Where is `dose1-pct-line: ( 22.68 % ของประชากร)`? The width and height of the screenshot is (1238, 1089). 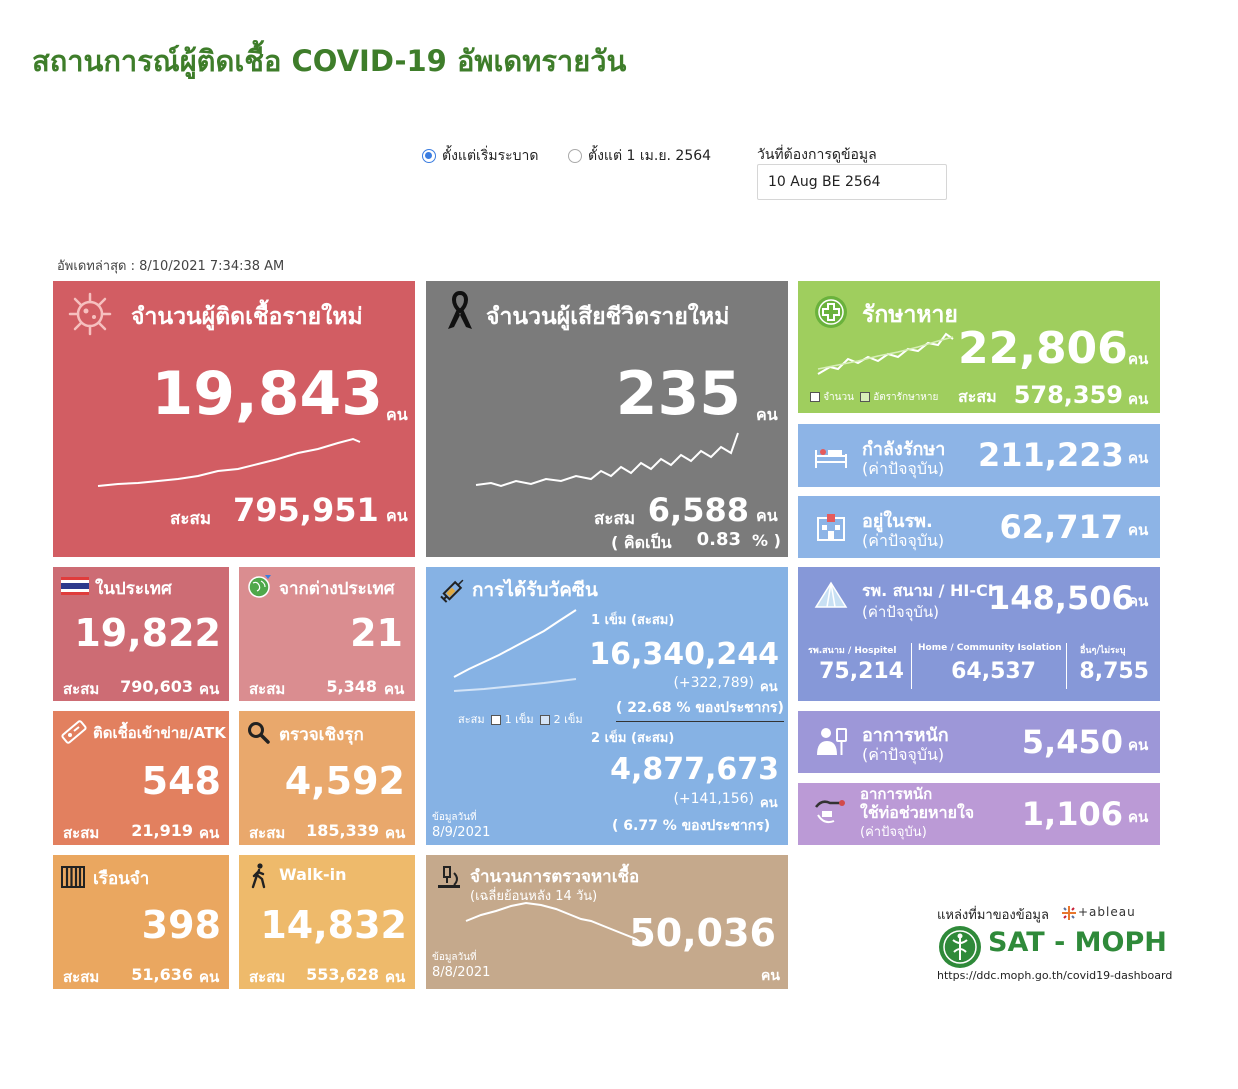
dose1-pct-line: ( 22.68 % ของประชากร) is located at coordinates (700, 709).